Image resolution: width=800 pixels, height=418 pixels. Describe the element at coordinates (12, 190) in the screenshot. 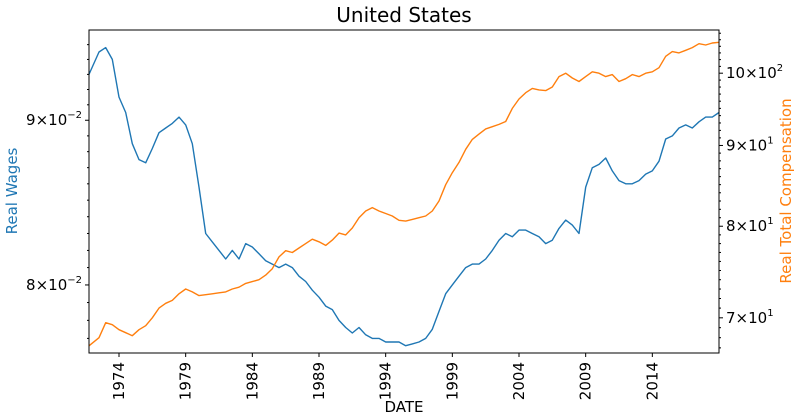

I see `y-axis-left-label: Real Wages` at that location.